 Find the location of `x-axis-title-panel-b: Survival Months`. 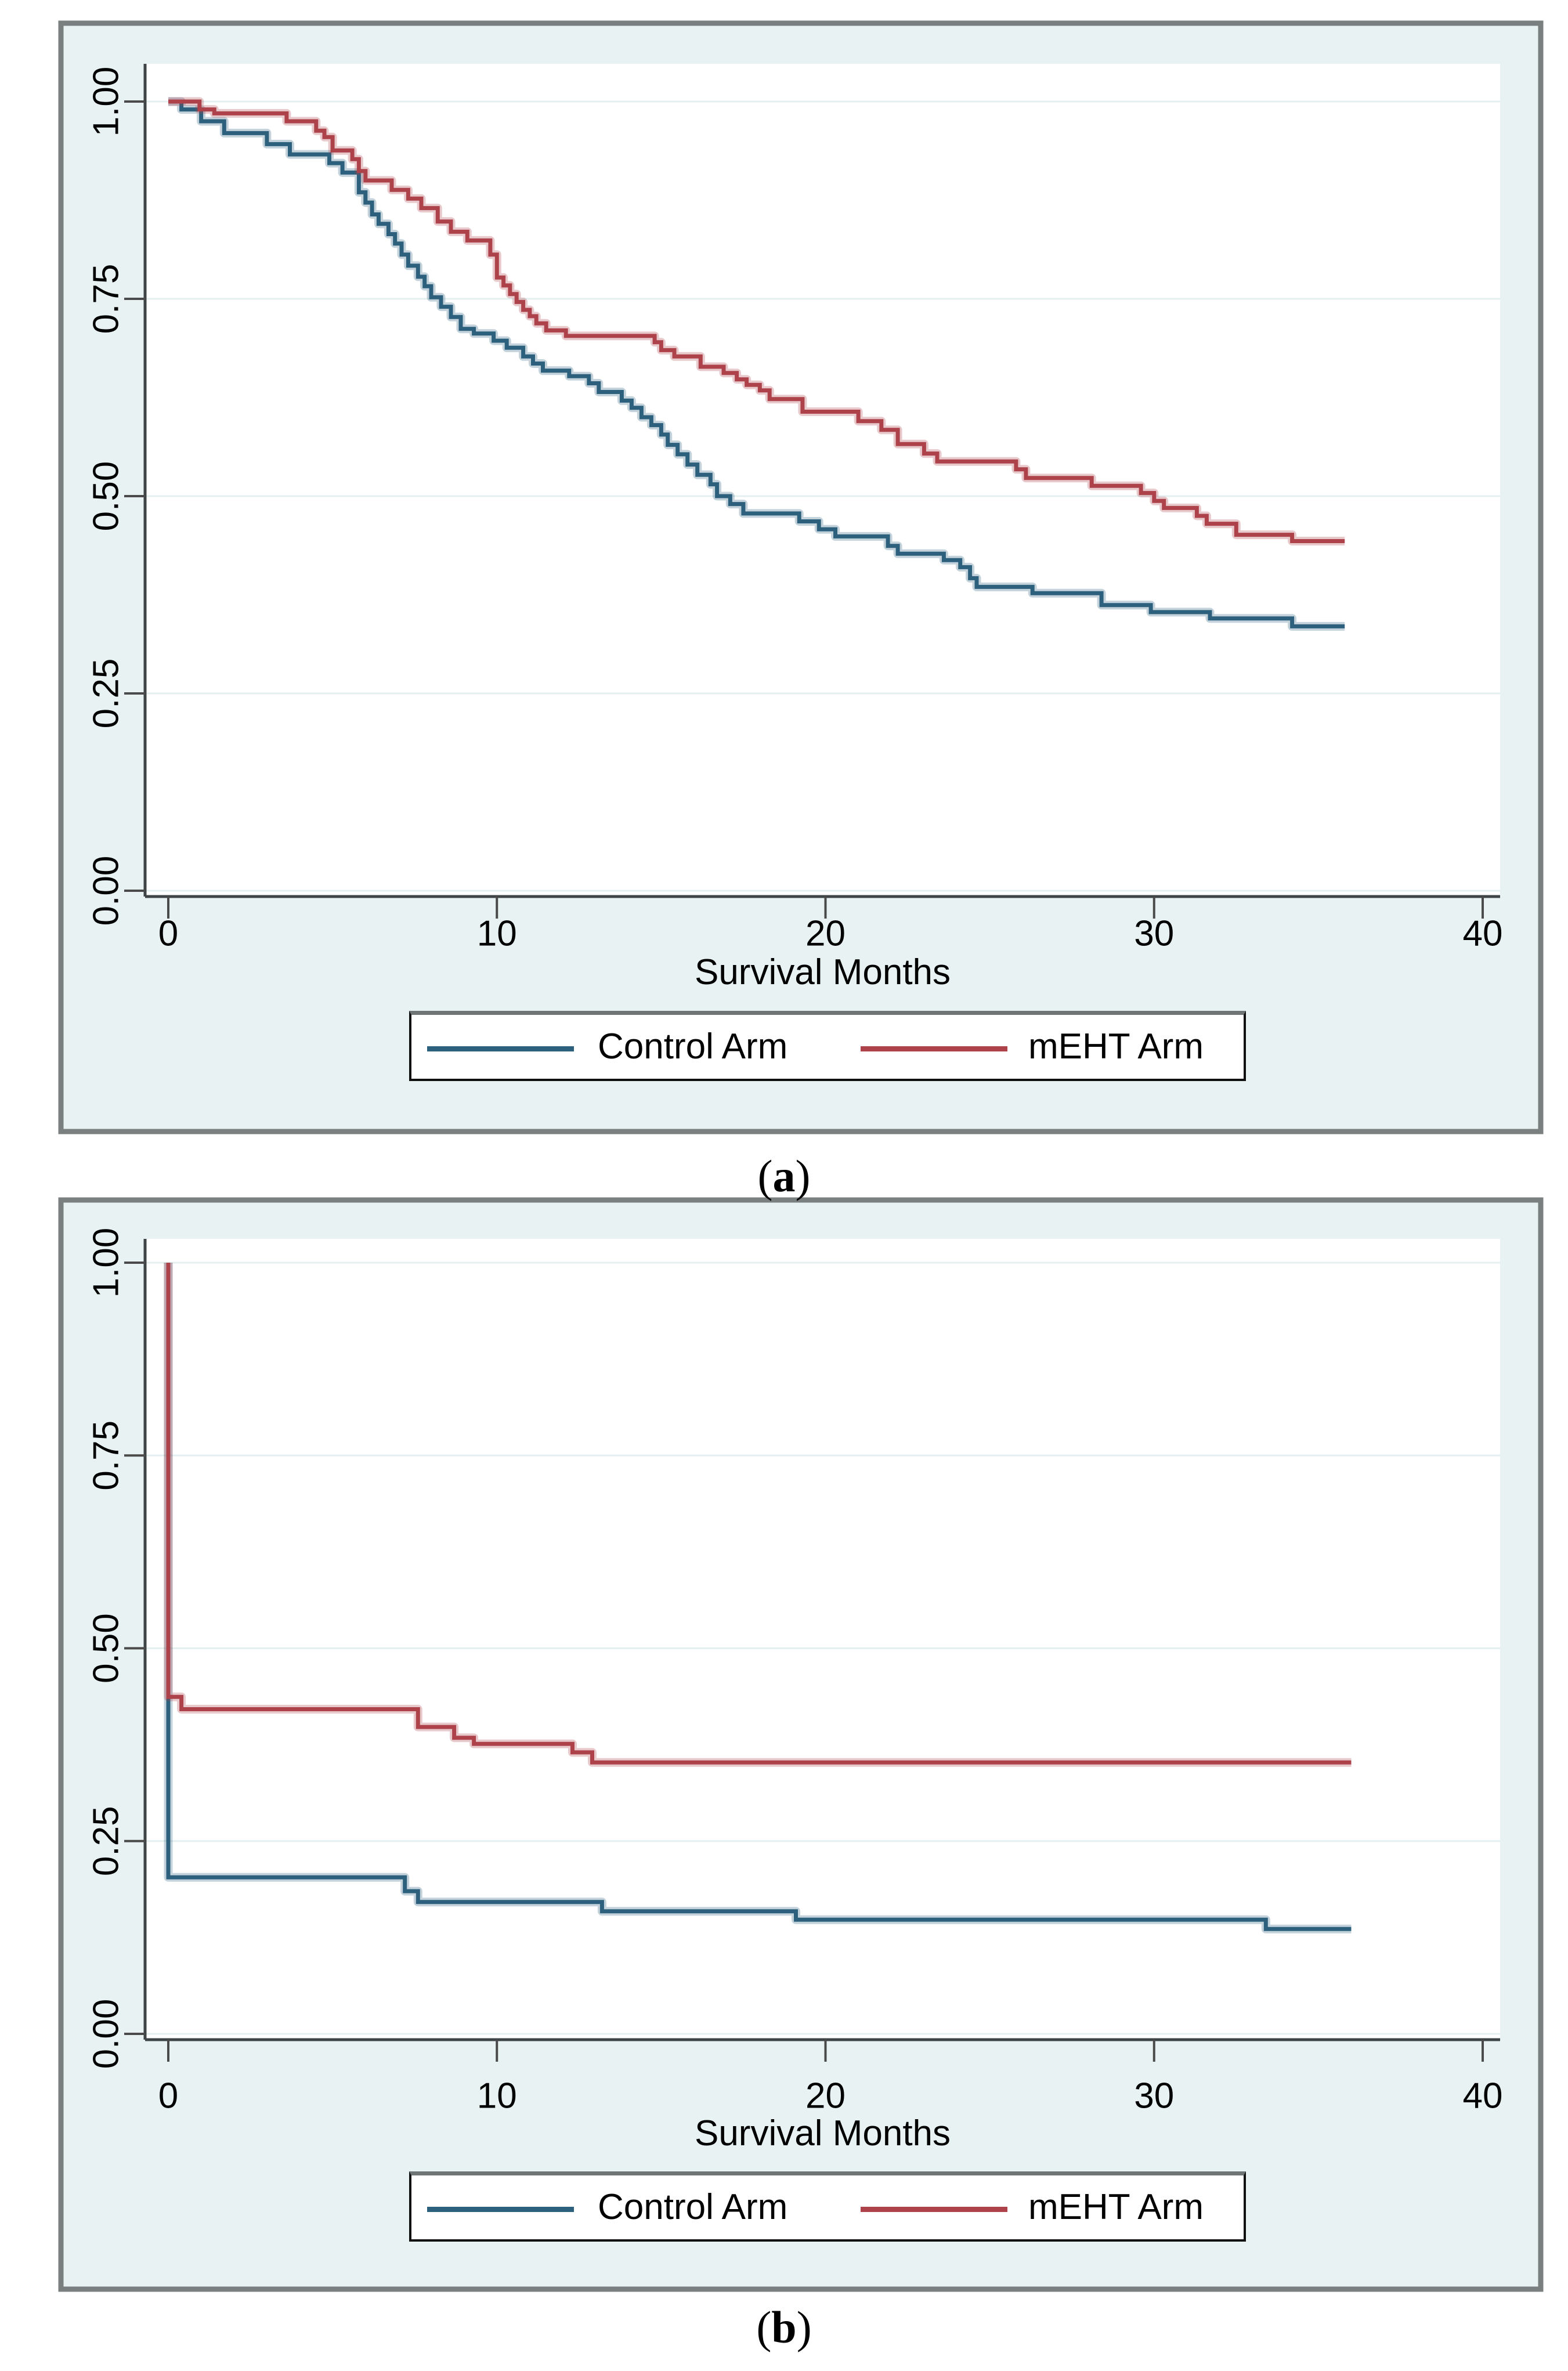

x-axis-title-panel-b: Survival Months is located at coordinates (822, 2133).